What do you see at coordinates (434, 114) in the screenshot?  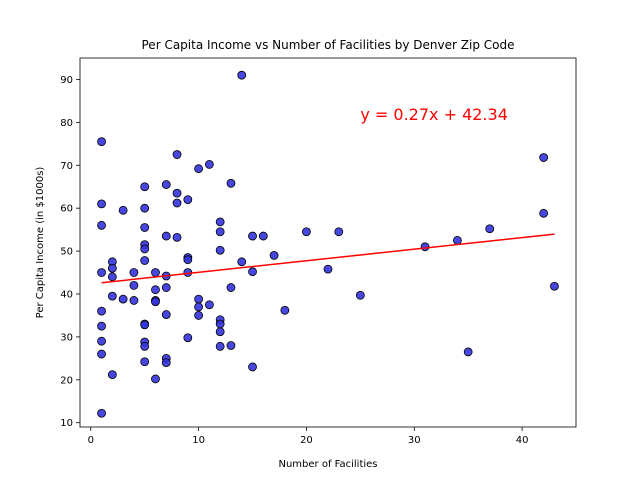 I see `regression-equation: y = 0.27x + 42.34` at bounding box center [434, 114].